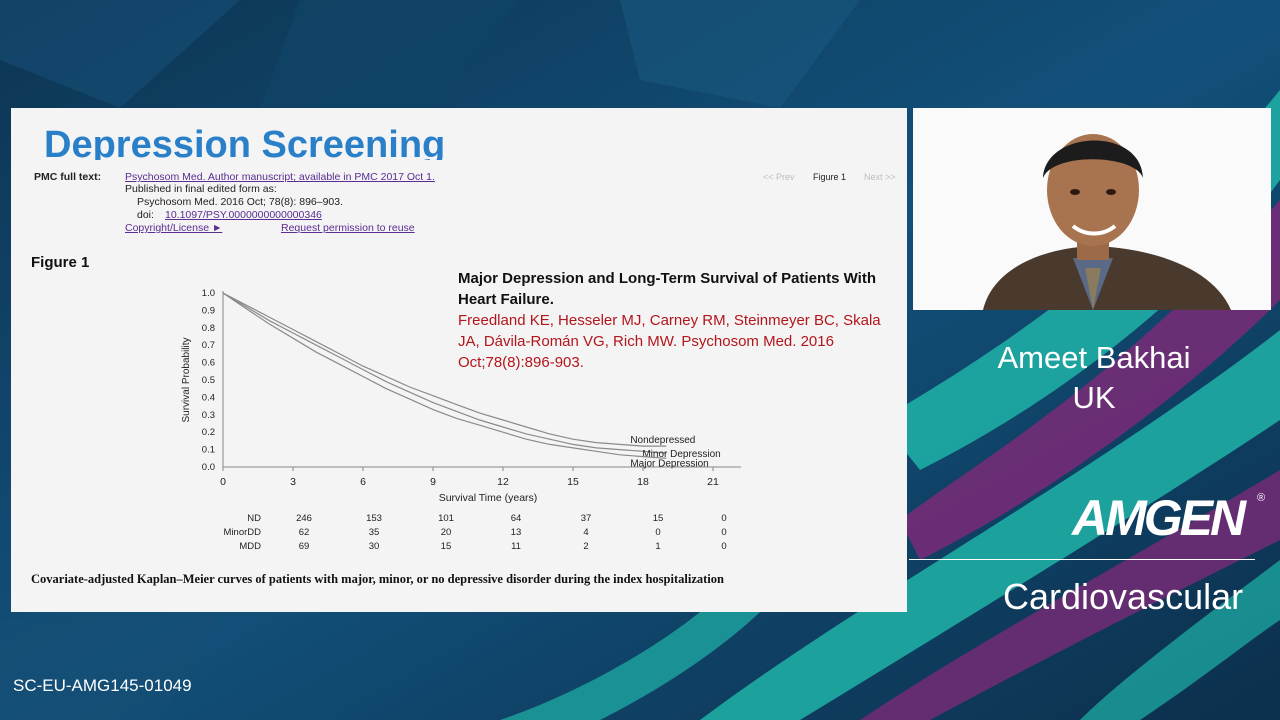 The width and height of the screenshot is (1280, 720). Describe the element at coordinates (662, 440) in the screenshot. I see `series-label-0: Nondepressed` at that location.